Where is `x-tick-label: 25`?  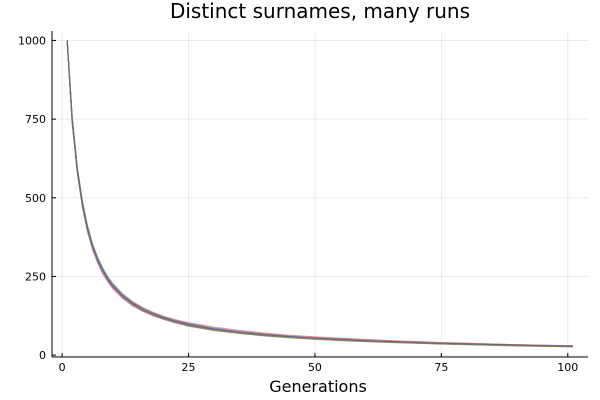 x-tick-label: 25 is located at coordinates (189, 367).